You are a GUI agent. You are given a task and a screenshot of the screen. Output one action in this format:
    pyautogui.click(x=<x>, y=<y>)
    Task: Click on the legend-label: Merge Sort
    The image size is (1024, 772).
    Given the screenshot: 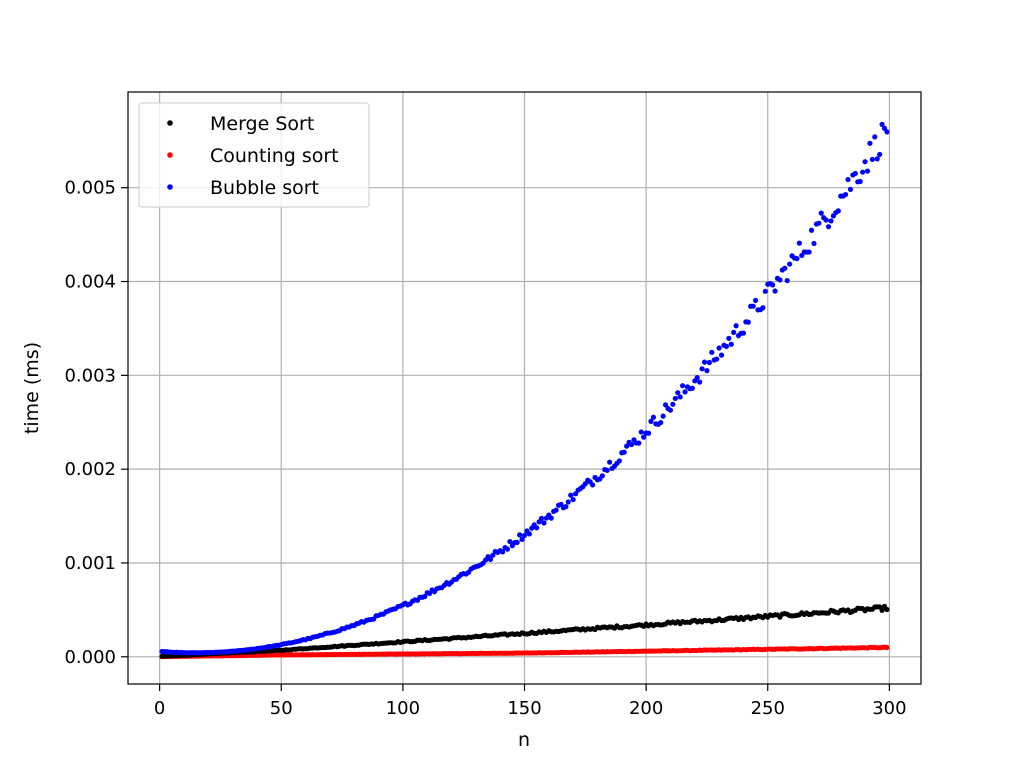 What is the action you would take?
    pyautogui.click(x=262, y=124)
    